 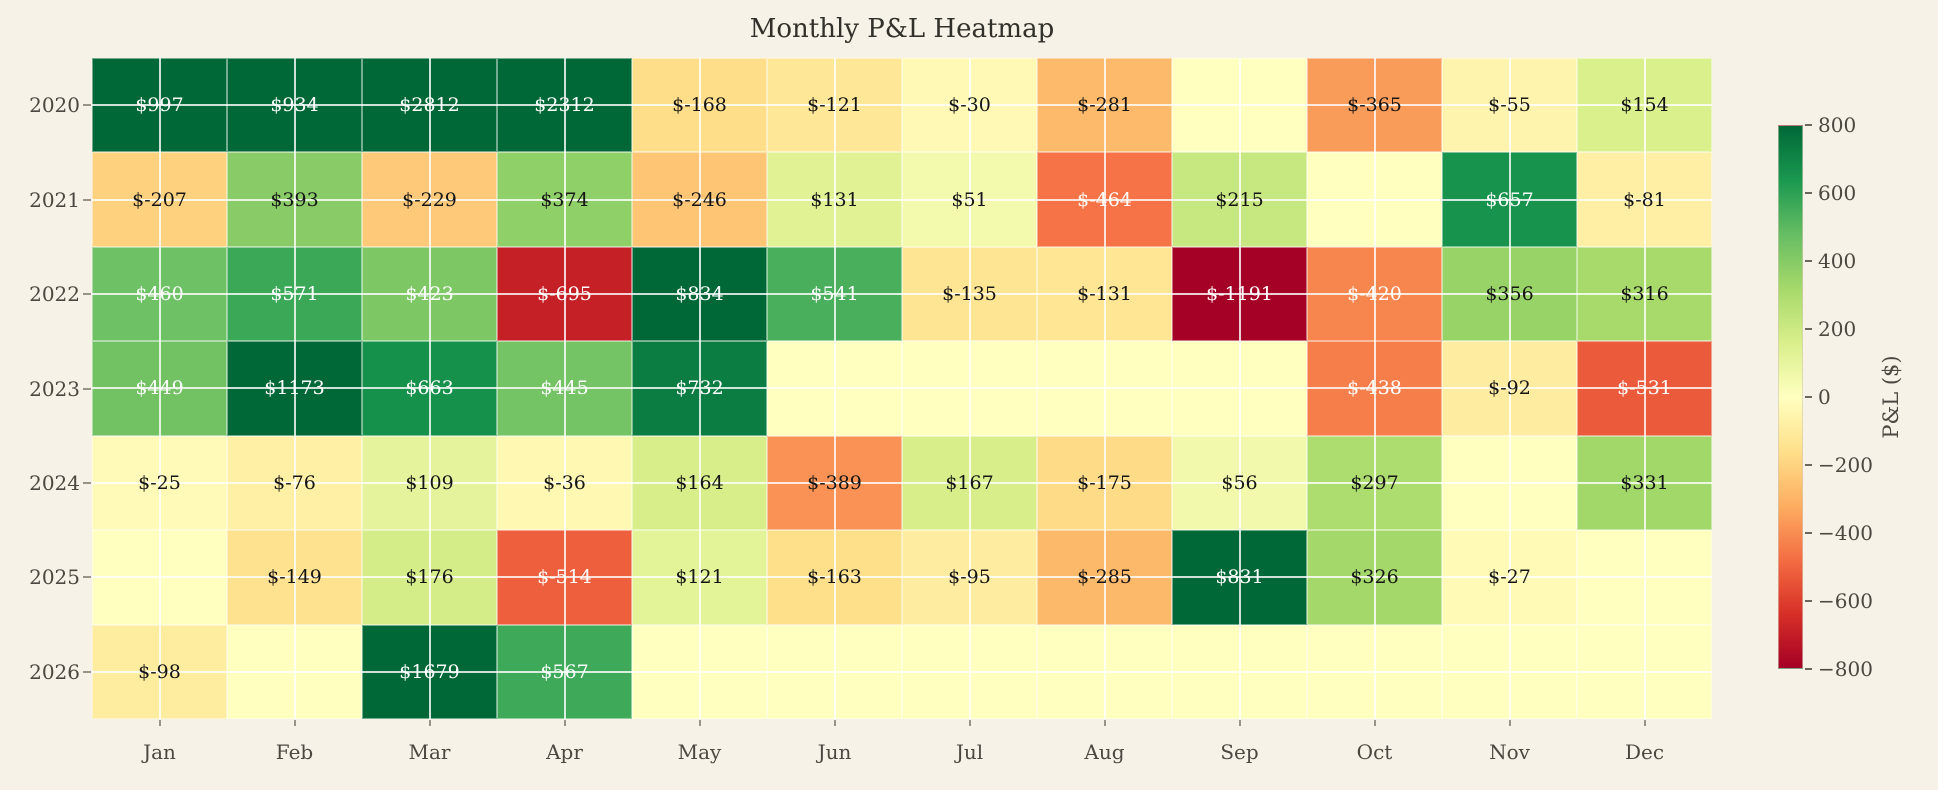 I want to click on heatmap-cell: $-27, so click(x=1509, y=577).